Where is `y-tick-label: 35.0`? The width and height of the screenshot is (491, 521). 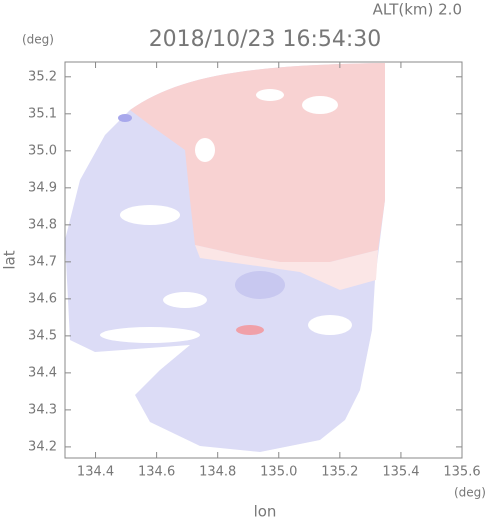
y-tick-label: 35.0 is located at coordinates (42, 150).